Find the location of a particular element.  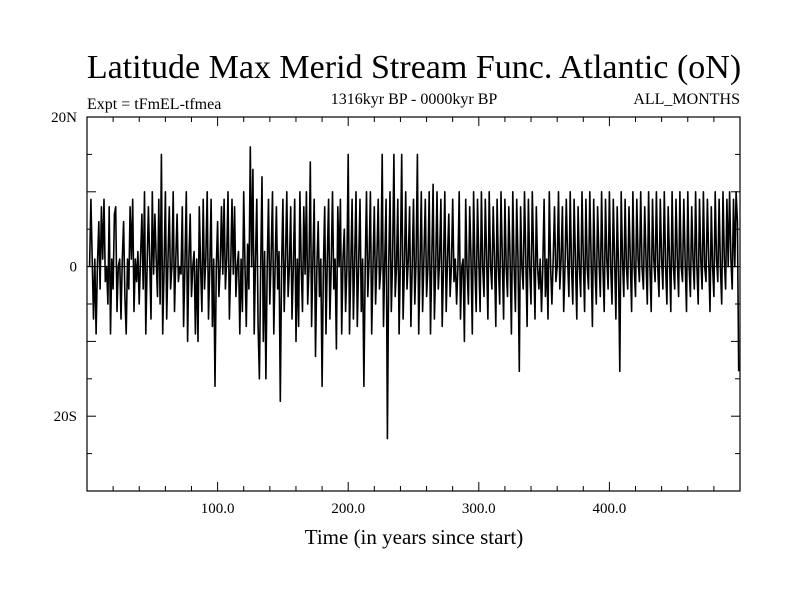

experiment-label: Expt = tFmEL-tfmea is located at coordinates (154, 104).